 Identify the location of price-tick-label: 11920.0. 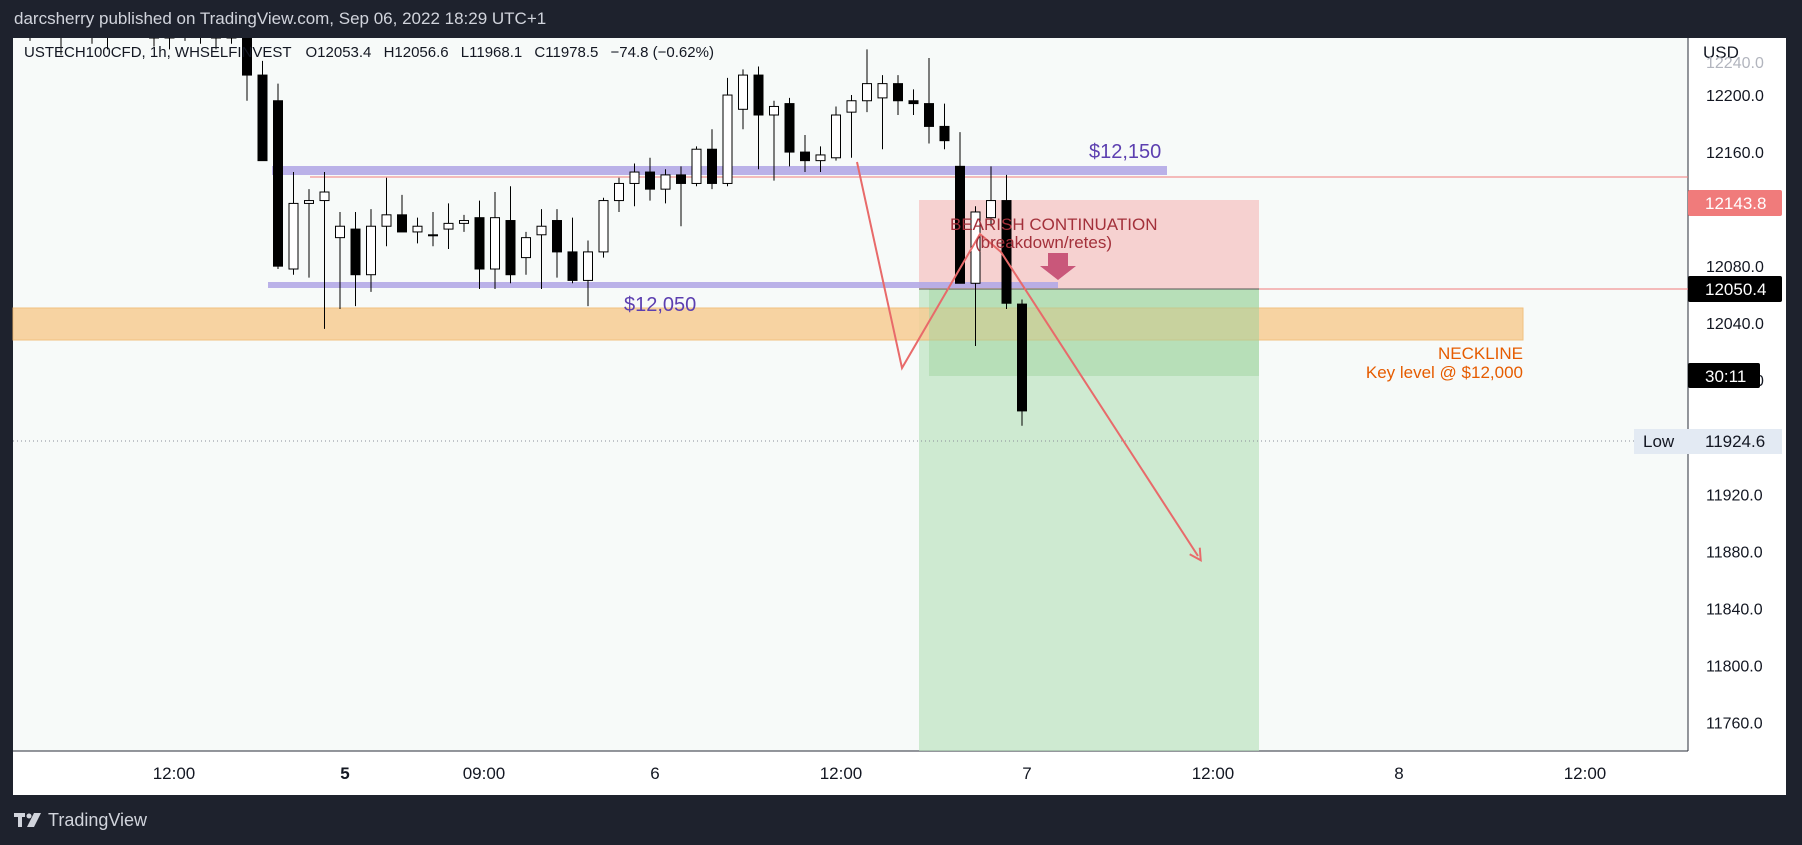
(1734, 495).